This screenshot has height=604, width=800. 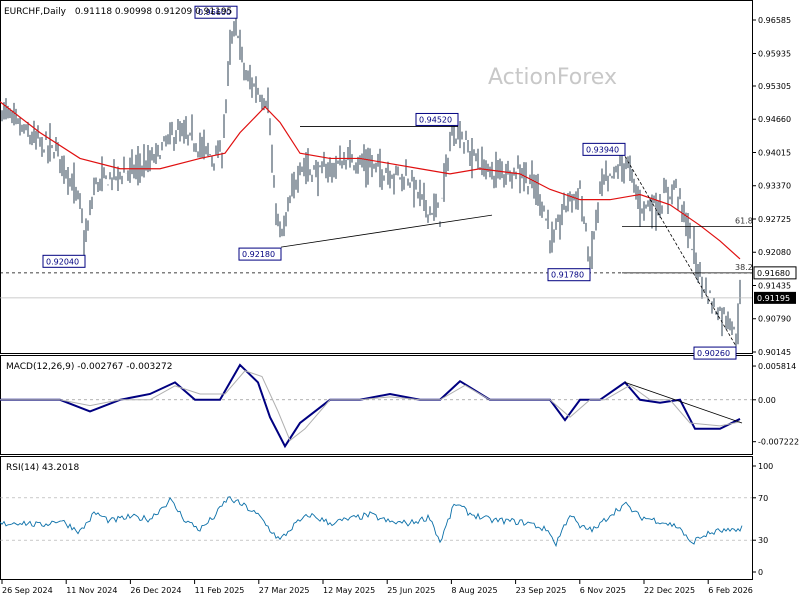 I want to click on support-level-tag-bg, so click(x=775, y=273).